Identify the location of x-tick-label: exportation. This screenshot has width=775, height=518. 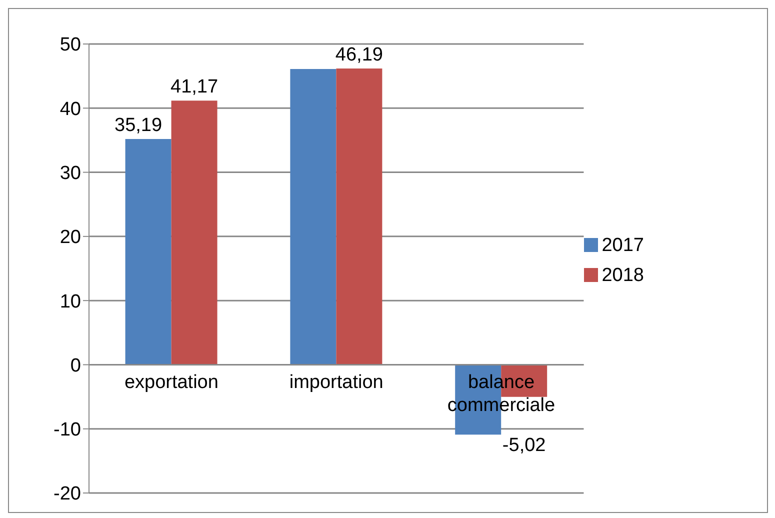
(171, 383).